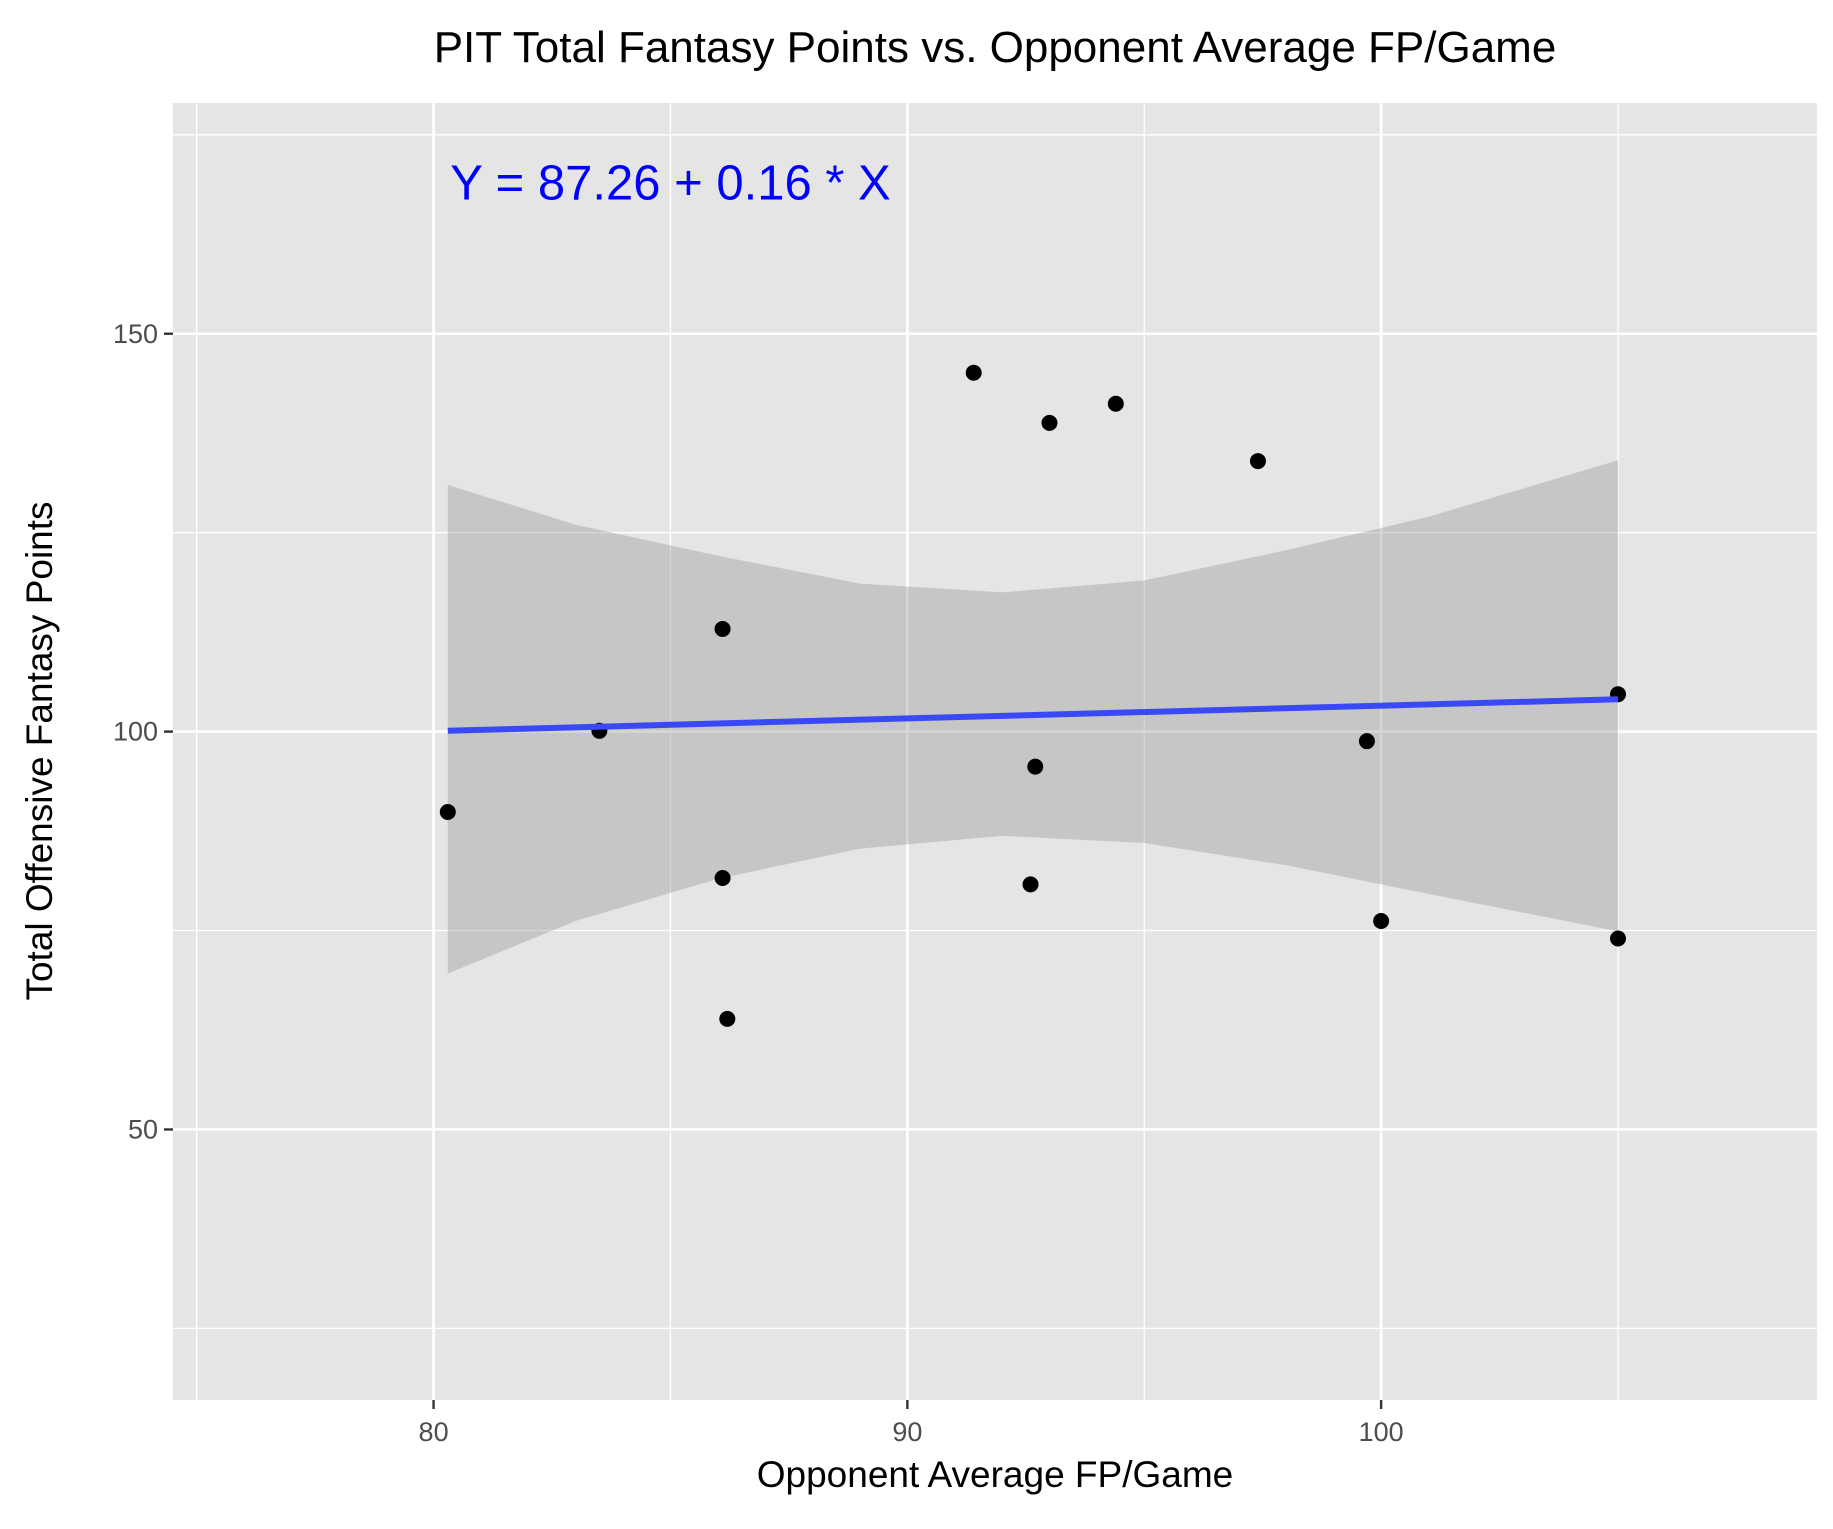 The width and height of the screenshot is (1833, 1529). What do you see at coordinates (143, 1129) in the screenshot?
I see `y-tick-label: 50` at bounding box center [143, 1129].